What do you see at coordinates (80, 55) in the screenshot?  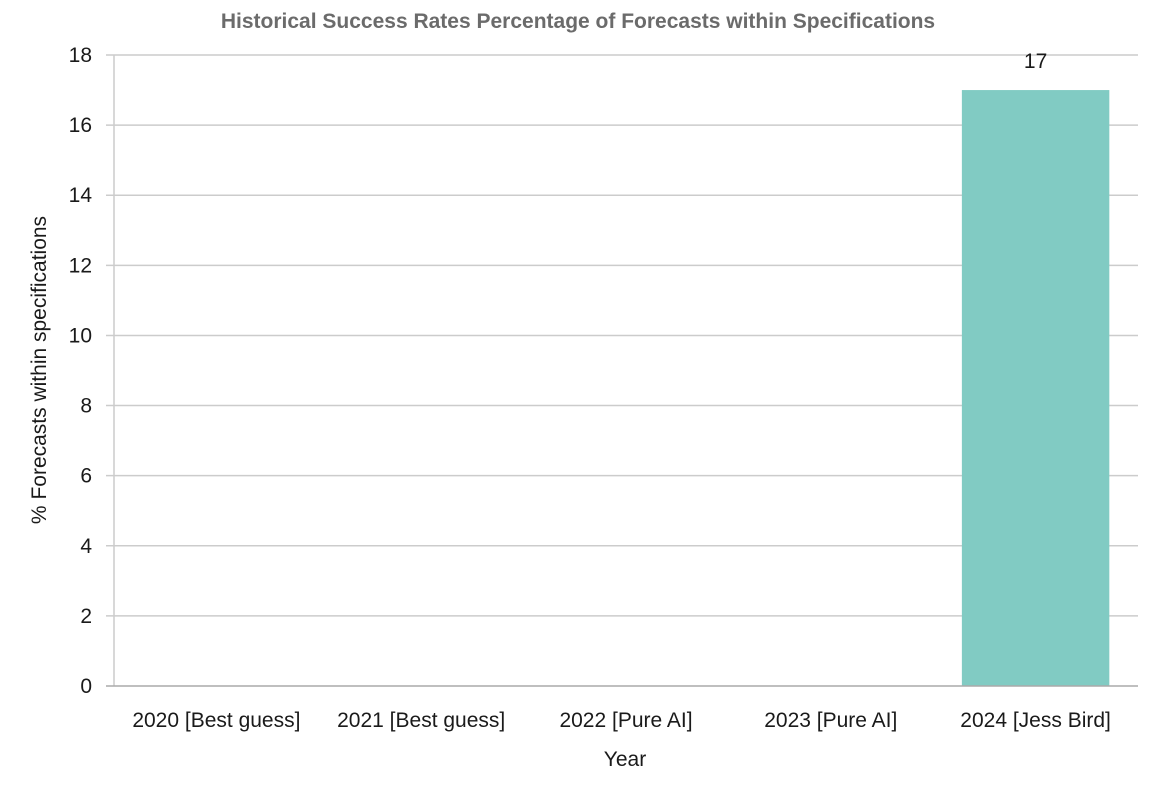 I see `y-tick-label: 18` at bounding box center [80, 55].